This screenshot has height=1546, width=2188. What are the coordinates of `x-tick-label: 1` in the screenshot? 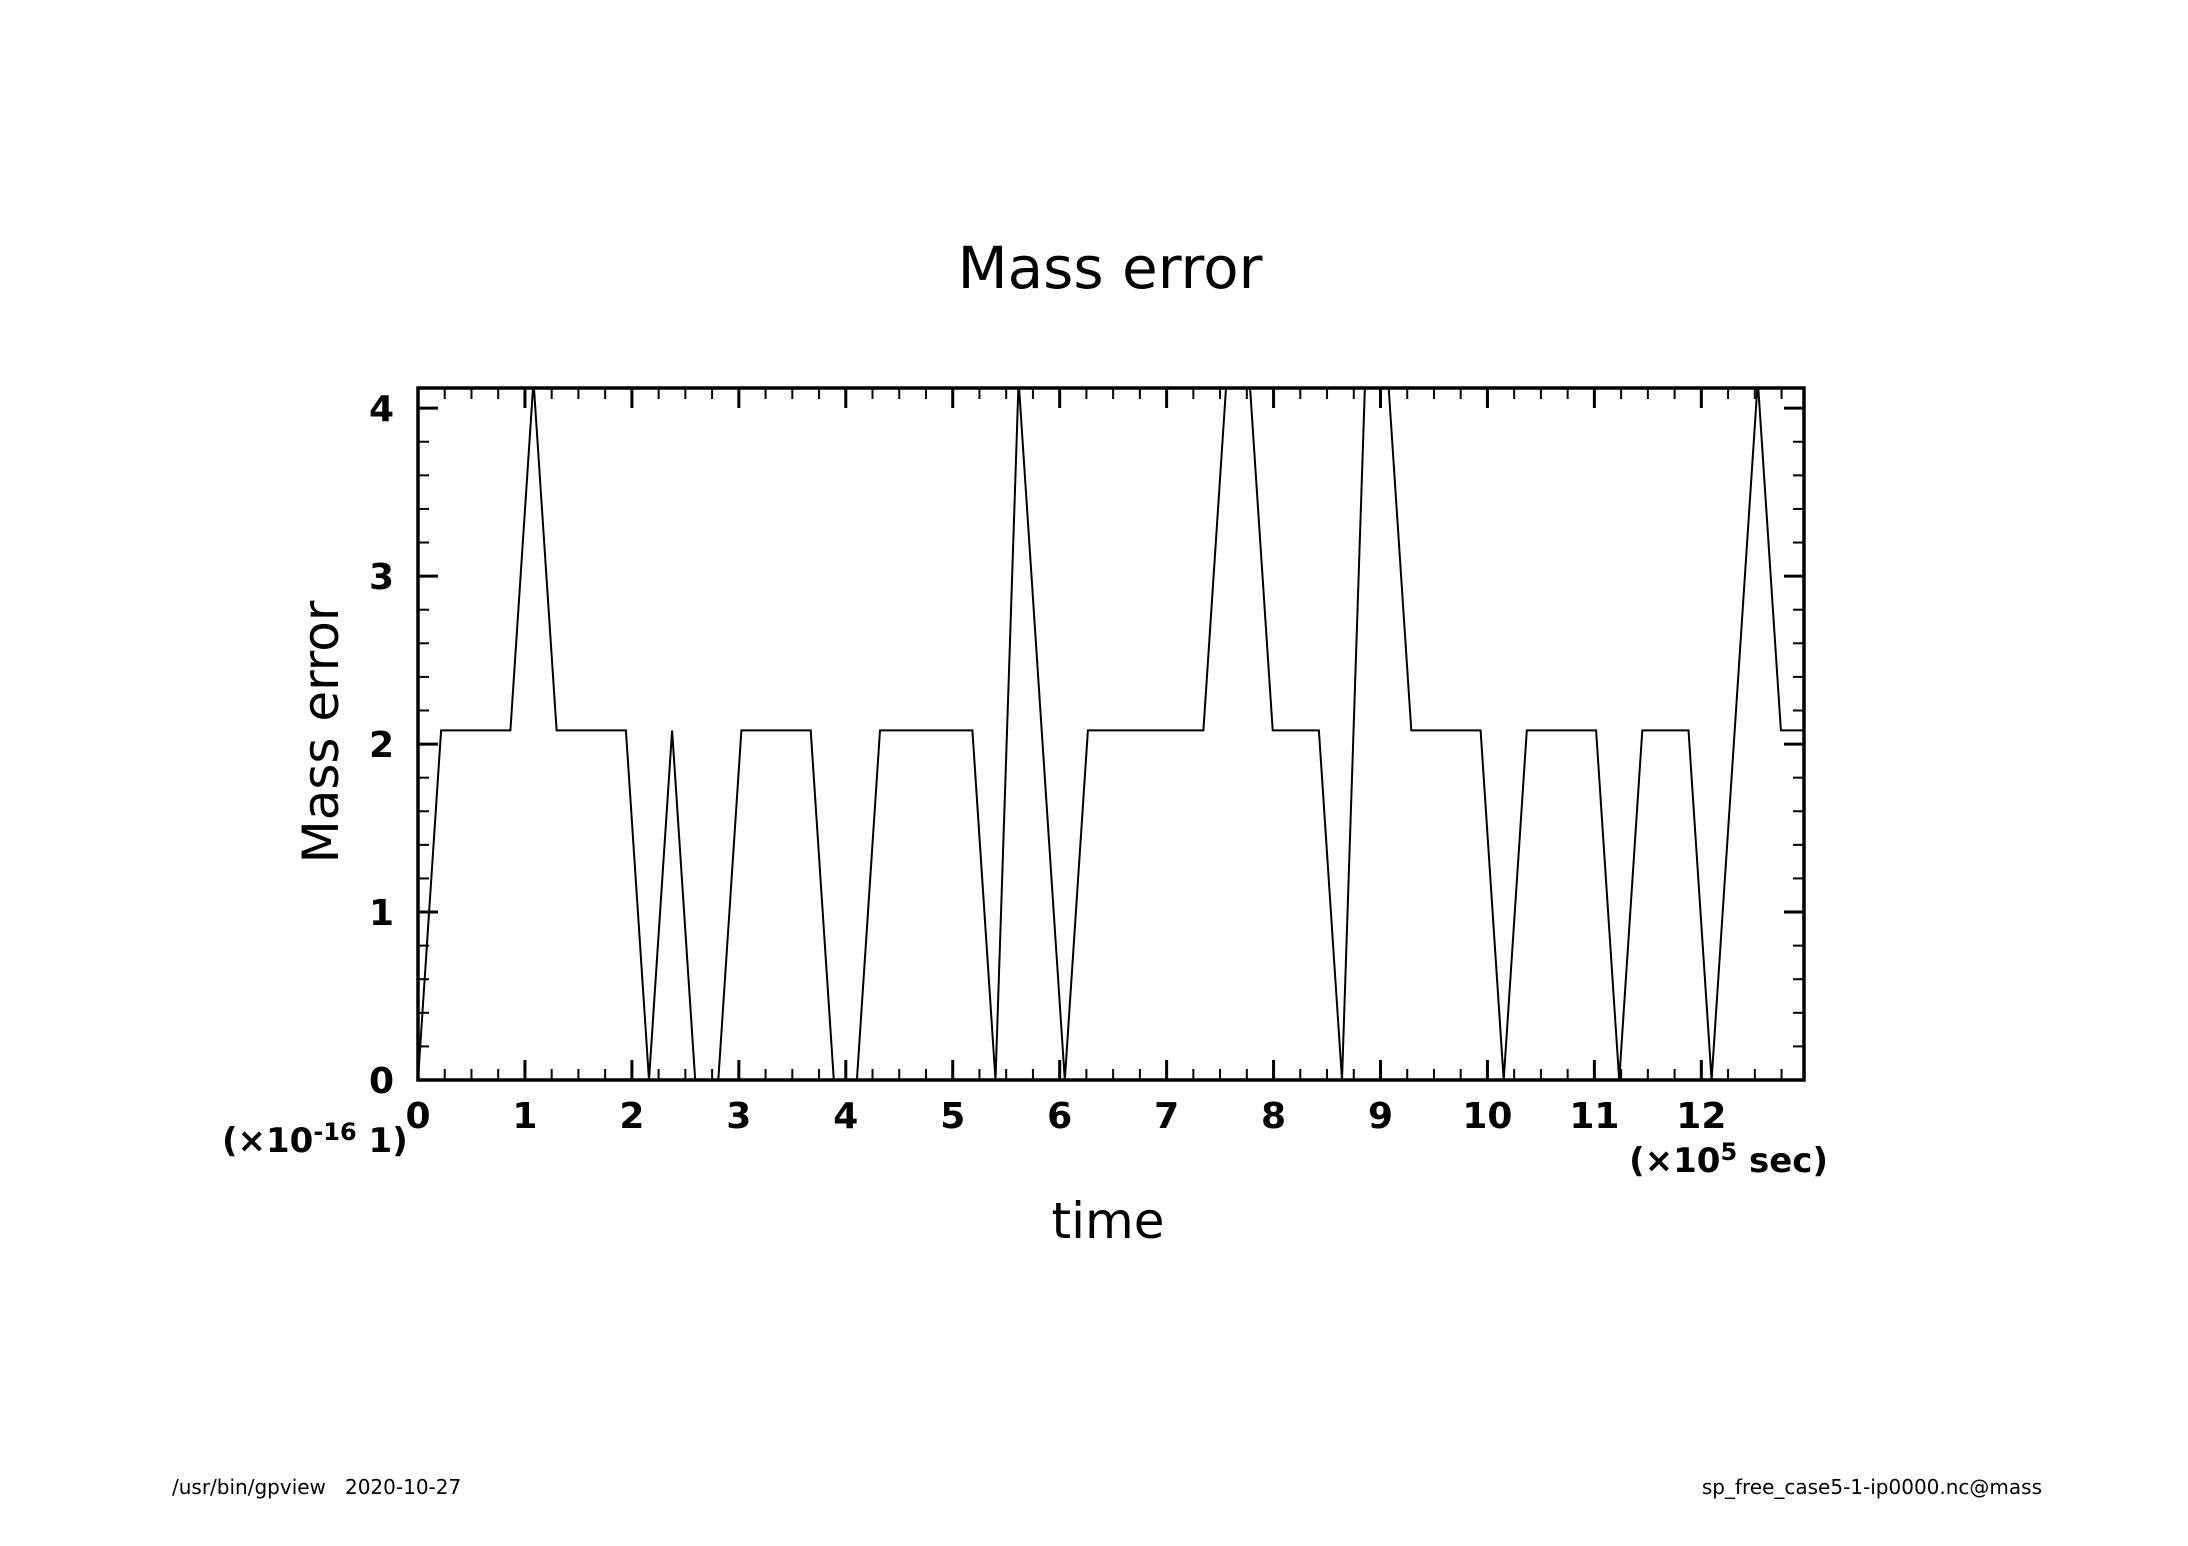 It's located at (524, 1116).